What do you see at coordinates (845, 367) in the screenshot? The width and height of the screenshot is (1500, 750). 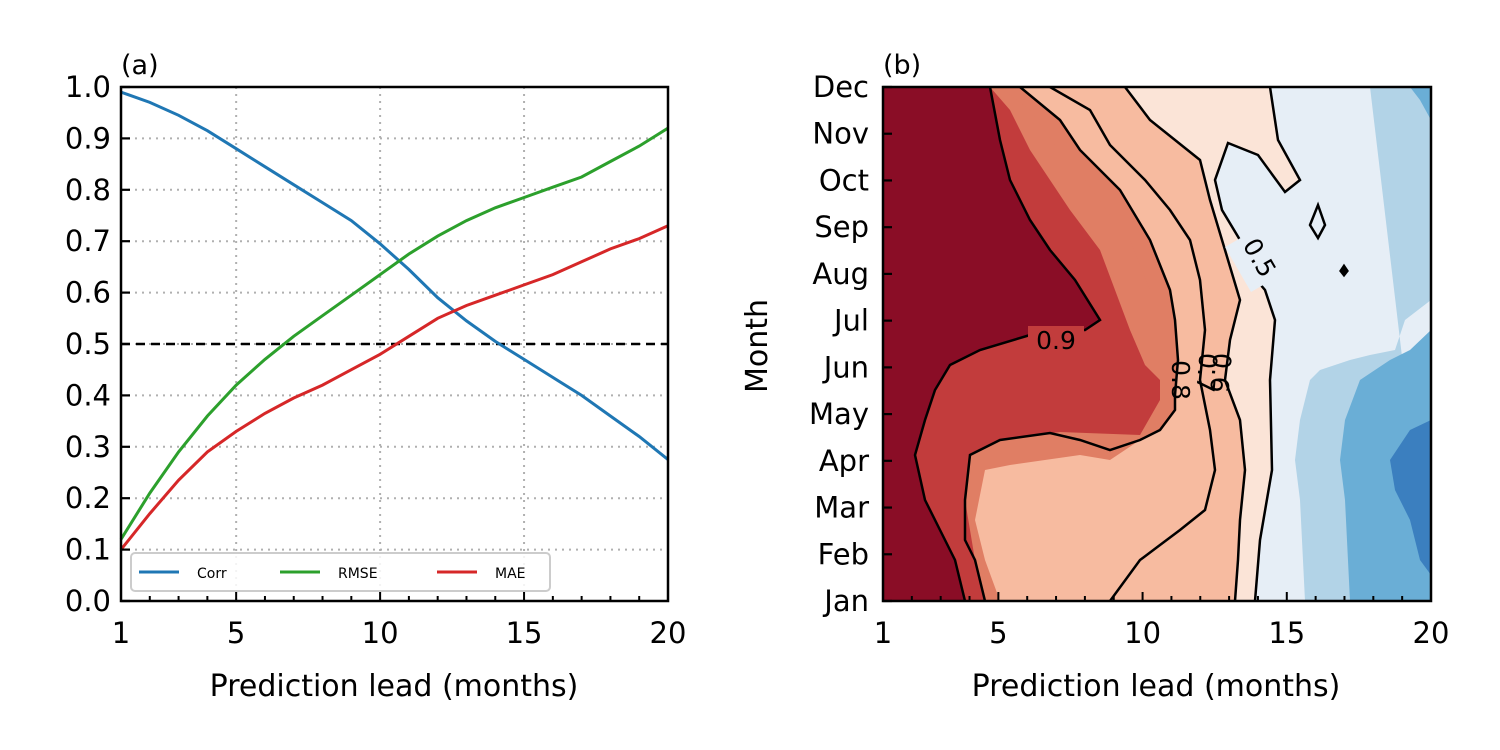 I see `month-tick-label: Jun` at bounding box center [845, 367].